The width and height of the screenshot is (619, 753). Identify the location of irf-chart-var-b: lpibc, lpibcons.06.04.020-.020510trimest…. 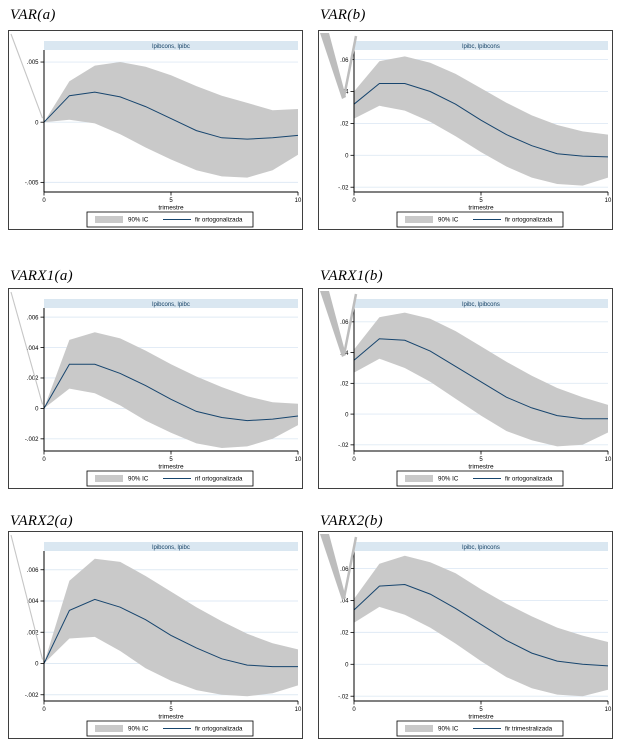
(466, 130).